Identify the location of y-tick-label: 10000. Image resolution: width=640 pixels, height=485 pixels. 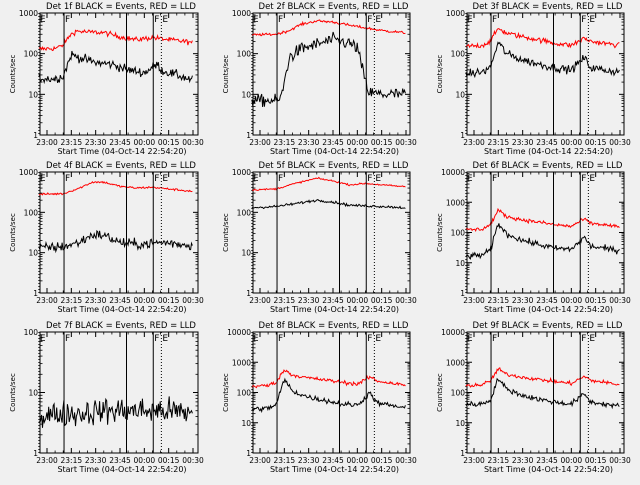
(453, 172).